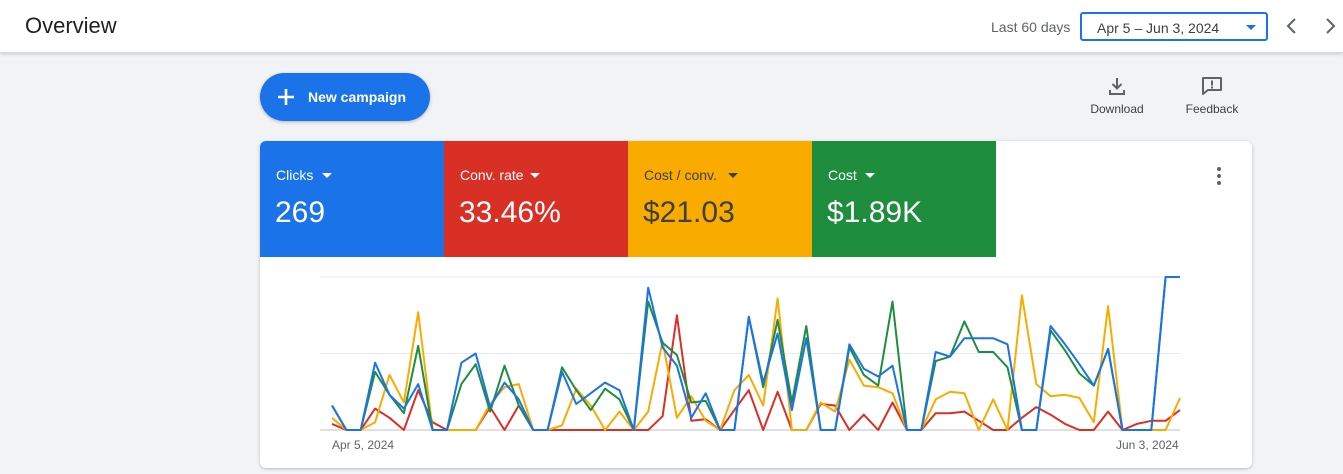 This screenshot has height=474, width=1343. Describe the element at coordinates (1117, 96) in the screenshot. I see `download-button: Download` at that location.